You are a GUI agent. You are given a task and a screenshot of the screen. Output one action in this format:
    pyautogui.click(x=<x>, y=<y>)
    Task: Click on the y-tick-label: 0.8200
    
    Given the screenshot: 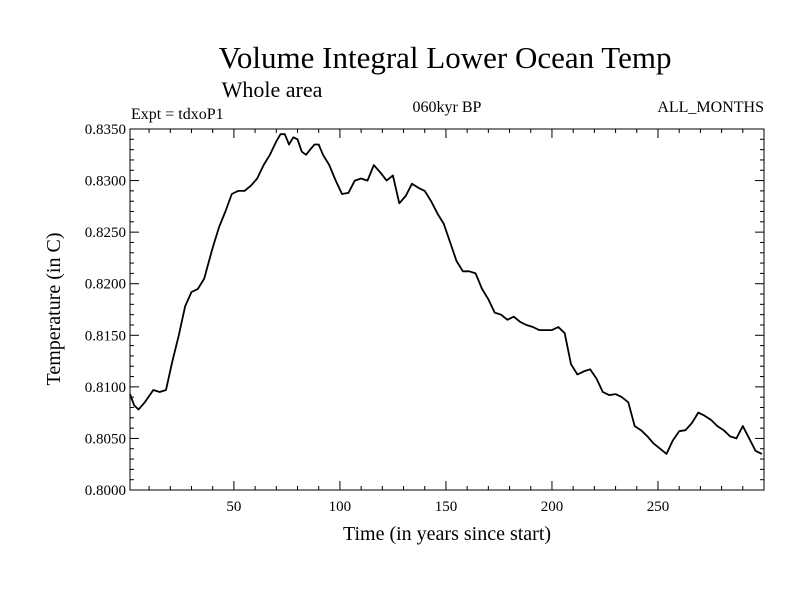 What is the action you would take?
    pyautogui.click(x=105, y=285)
    